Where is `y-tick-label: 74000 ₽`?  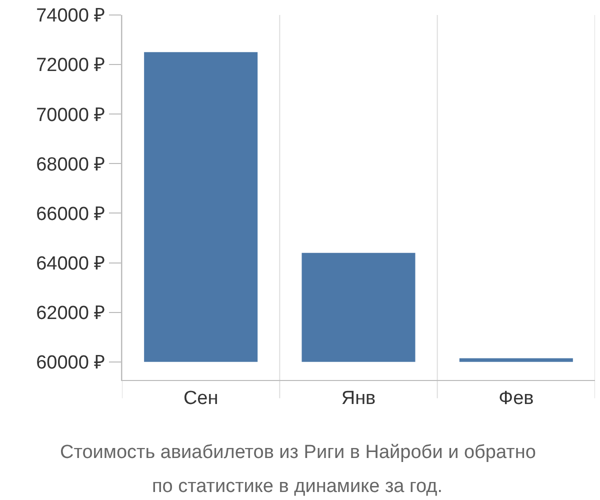 y-tick-label: 74000 ₽ is located at coordinates (71, 16).